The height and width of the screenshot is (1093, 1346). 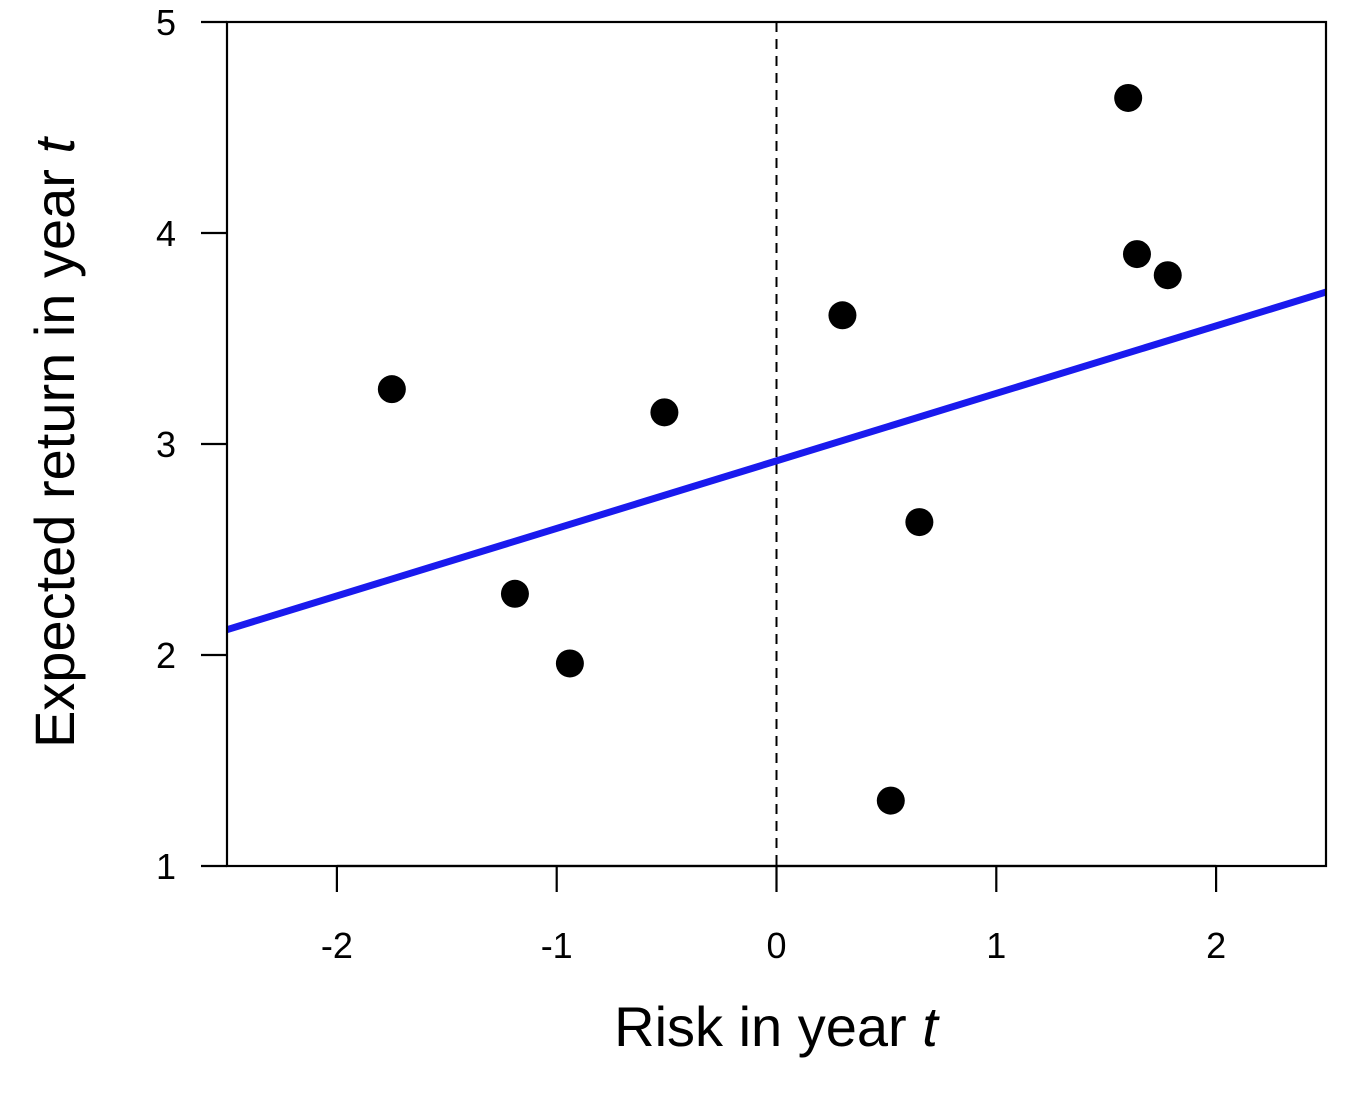 I want to click on y-axis-title-text: Expected return in year, so click(x=54, y=458).